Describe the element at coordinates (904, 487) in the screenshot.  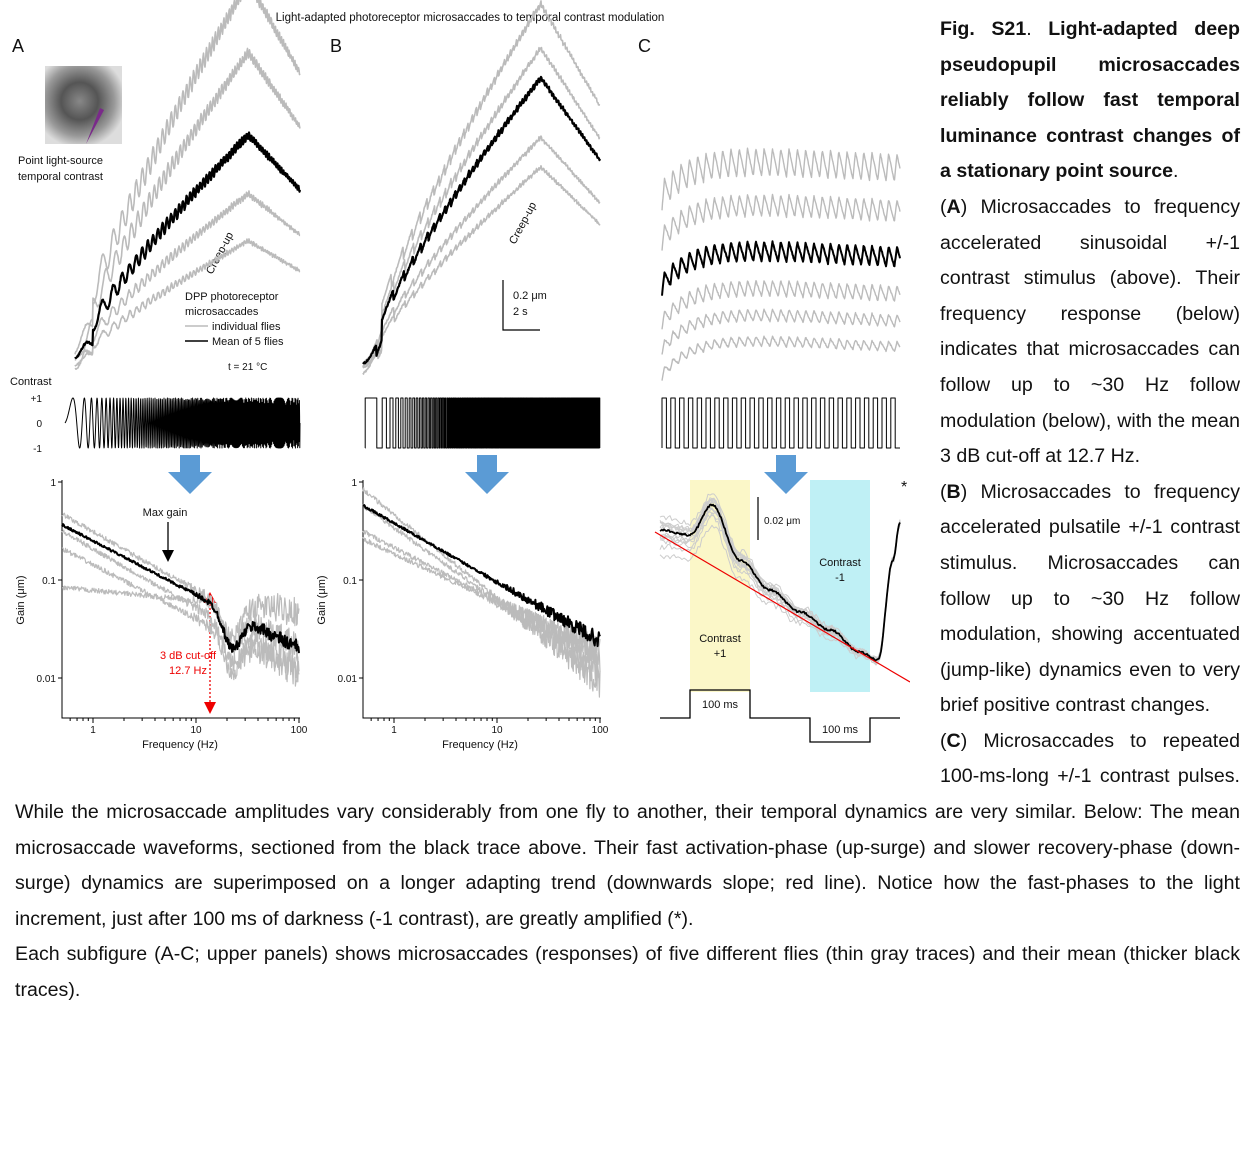
I see `annotation: *` at that location.